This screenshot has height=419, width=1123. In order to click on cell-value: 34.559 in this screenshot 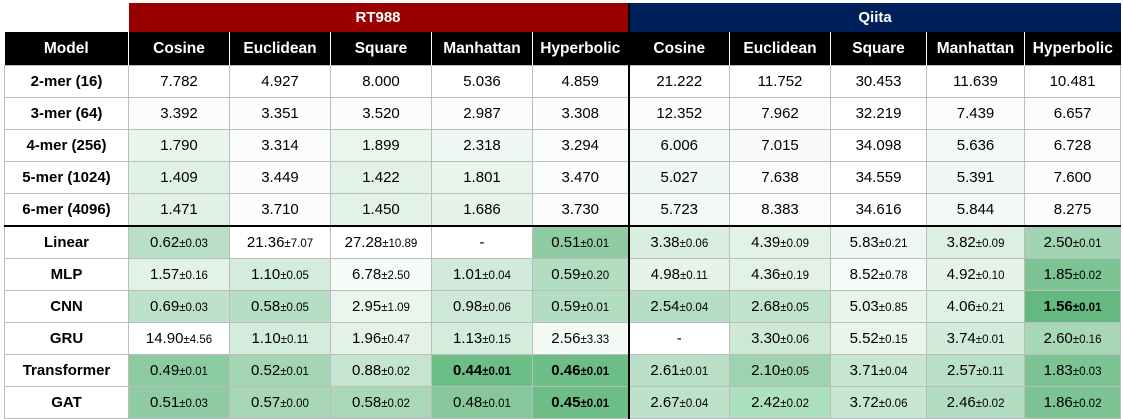, I will do `click(878, 177)`.